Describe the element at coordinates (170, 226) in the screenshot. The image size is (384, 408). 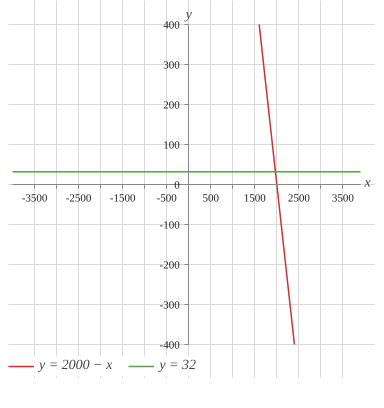
I see `y-tick-label: -100` at that location.